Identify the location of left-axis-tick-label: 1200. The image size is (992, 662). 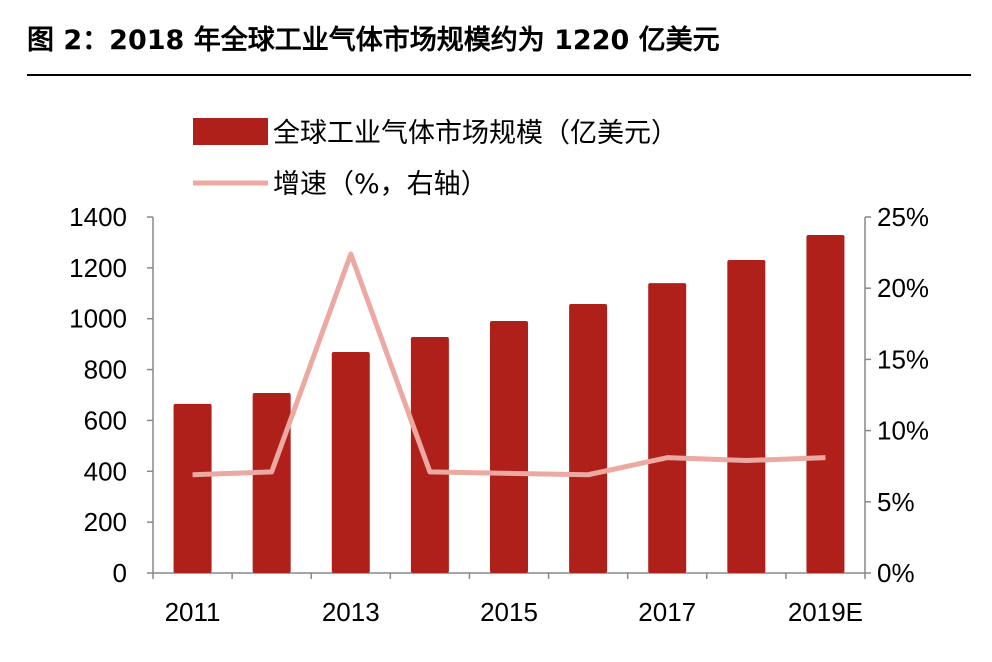
(98, 268).